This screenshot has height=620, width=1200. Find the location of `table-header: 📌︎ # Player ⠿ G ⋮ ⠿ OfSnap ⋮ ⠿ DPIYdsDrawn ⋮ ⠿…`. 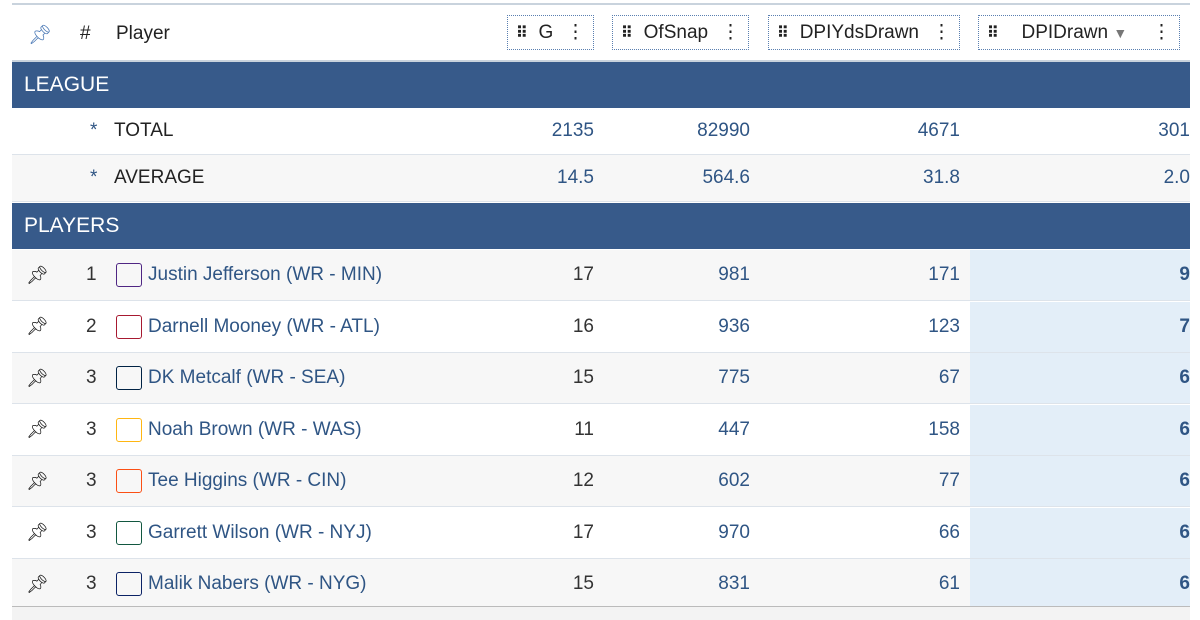

table-header: 📌︎ # Player ⠿ G ⋮ ⠿ OfSnap ⋮ ⠿ DPIYdsDrawn ⋮ ⠿… is located at coordinates (601, 33).